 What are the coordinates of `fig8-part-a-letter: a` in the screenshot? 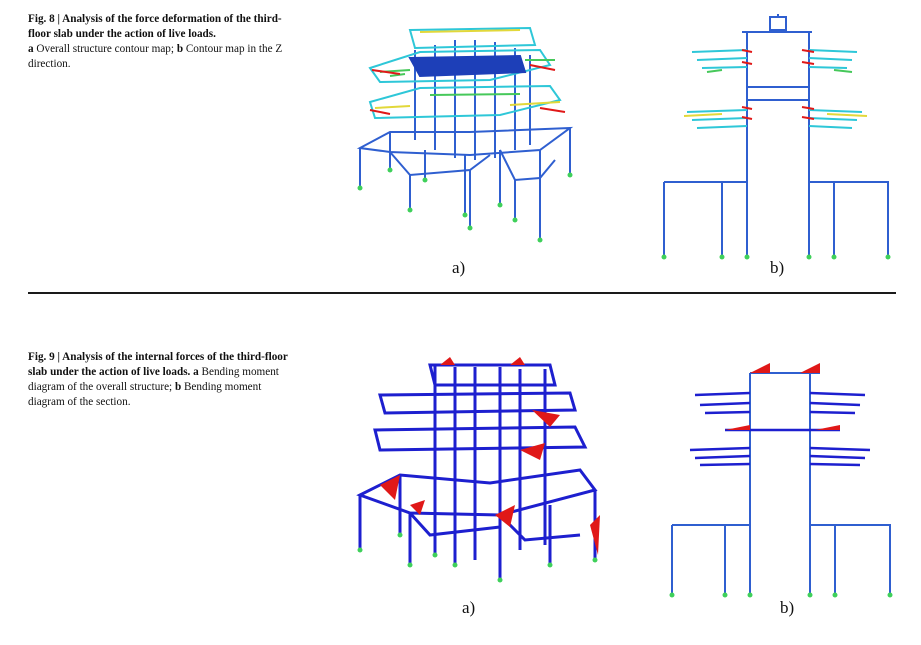 It's located at (31, 49).